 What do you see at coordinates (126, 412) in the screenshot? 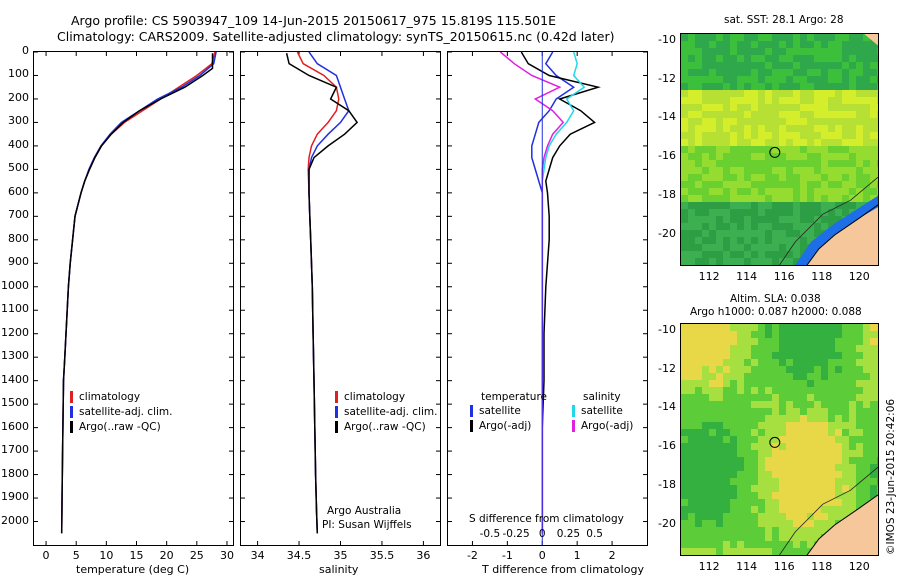
I see `legend-label: satellite-adj. clim.` at bounding box center [126, 412].